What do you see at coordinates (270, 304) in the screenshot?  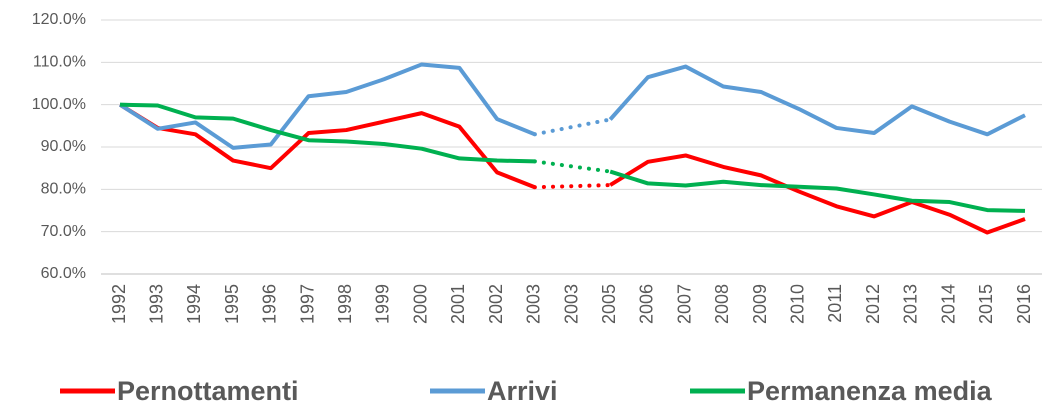 I see `x-tick-label: 1996` at bounding box center [270, 304].